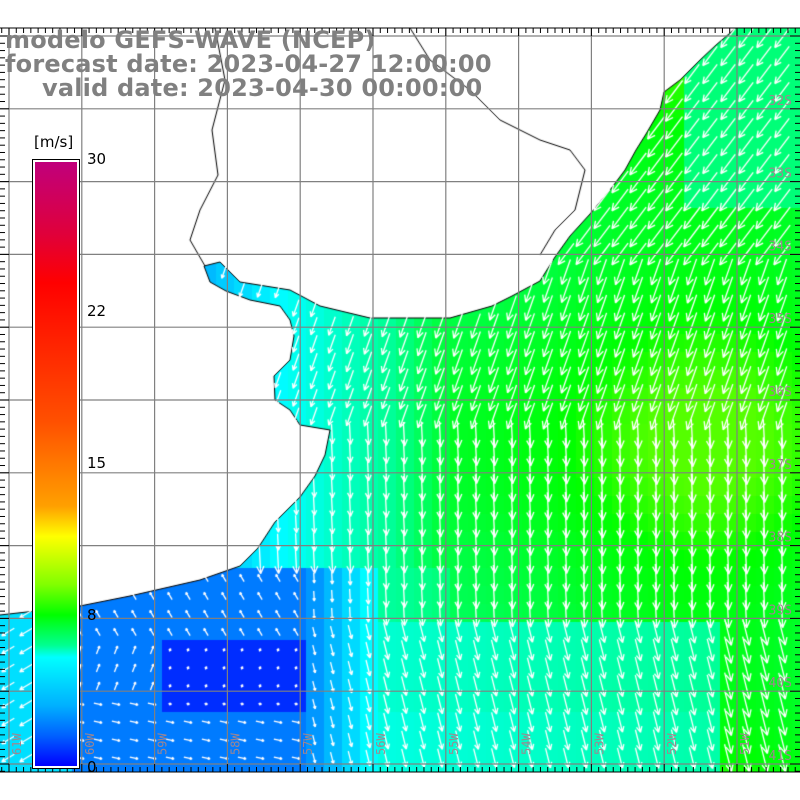 The width and height of the screenshot is (800, 800). I want to click on lon-label: 51W, so click(745, 744).